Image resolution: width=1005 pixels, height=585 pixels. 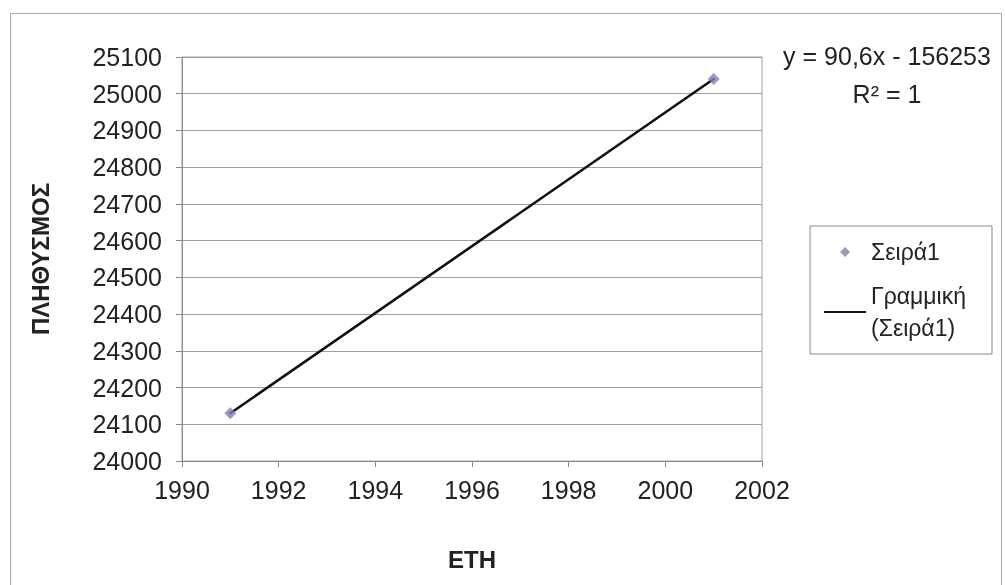 I want to click on y-tick-label: 24700, so click(x=127, y=203).